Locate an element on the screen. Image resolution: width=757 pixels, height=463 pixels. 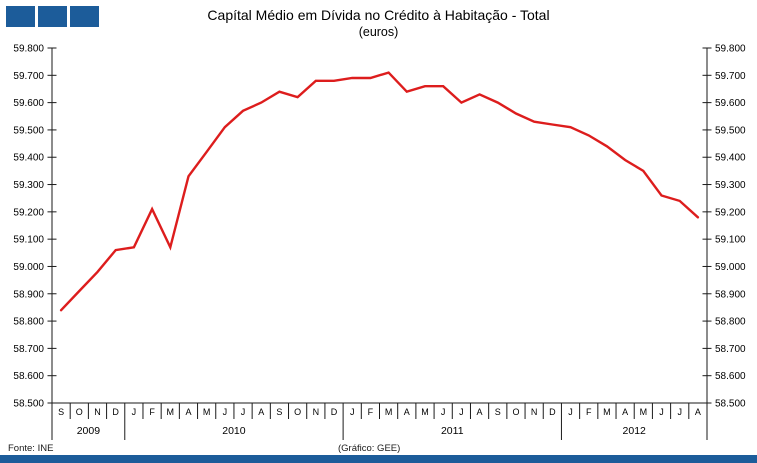
logo-squares is located at coordinates (52, 16).